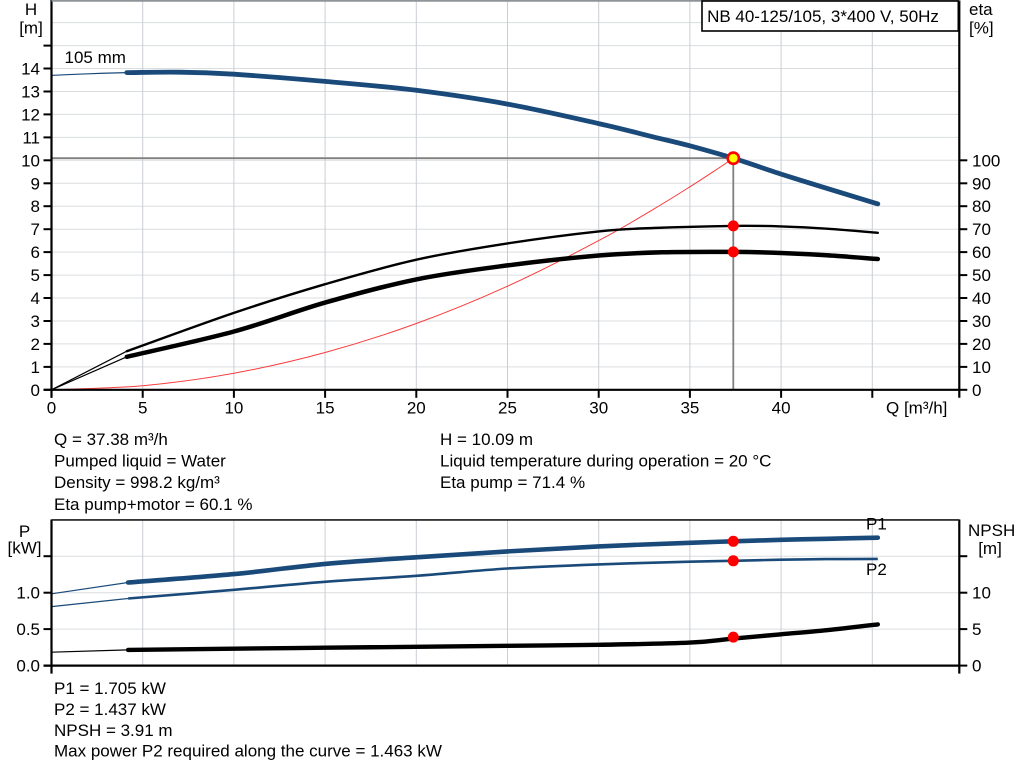 This screenshot has height=781, width=1024. I want to click on svg-text: 3, so click(35, 321).